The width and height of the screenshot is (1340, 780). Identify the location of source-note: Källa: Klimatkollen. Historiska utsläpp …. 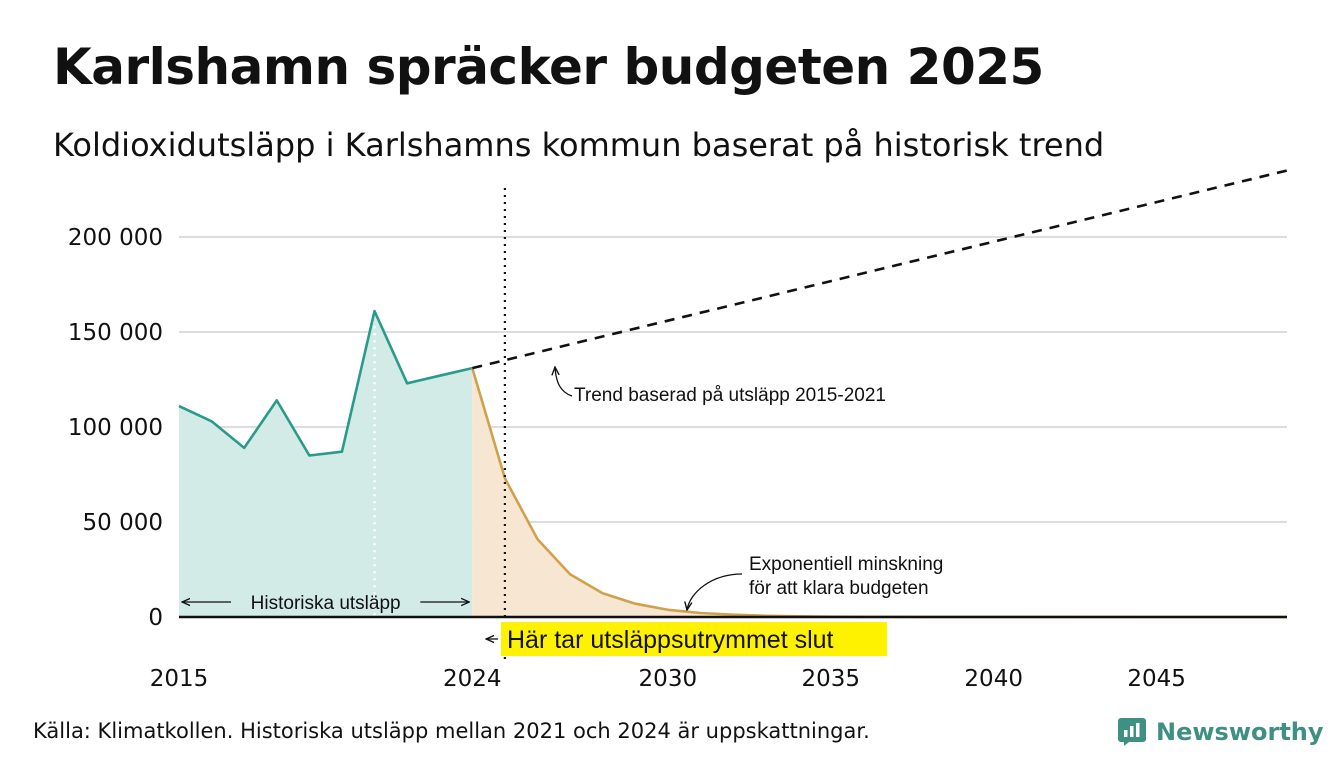
(451, 731).